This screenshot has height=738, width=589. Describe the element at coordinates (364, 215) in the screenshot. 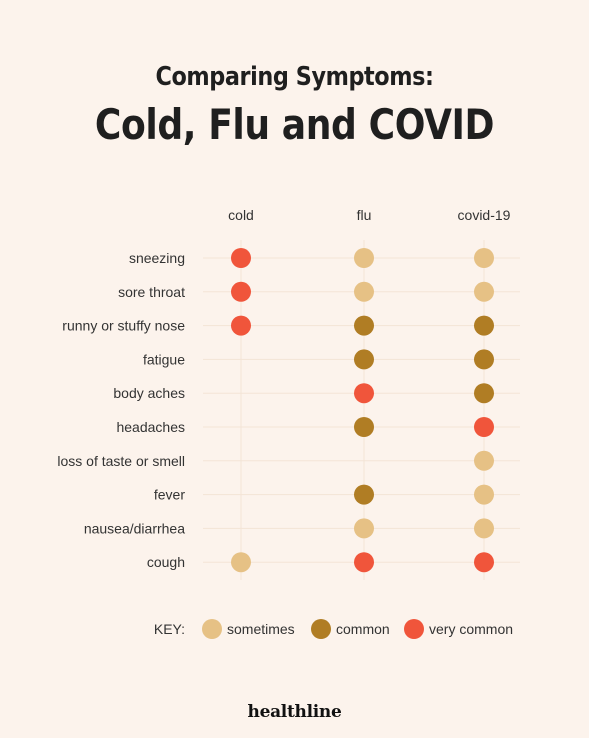

I see `column-header-flu: flu` at that location.